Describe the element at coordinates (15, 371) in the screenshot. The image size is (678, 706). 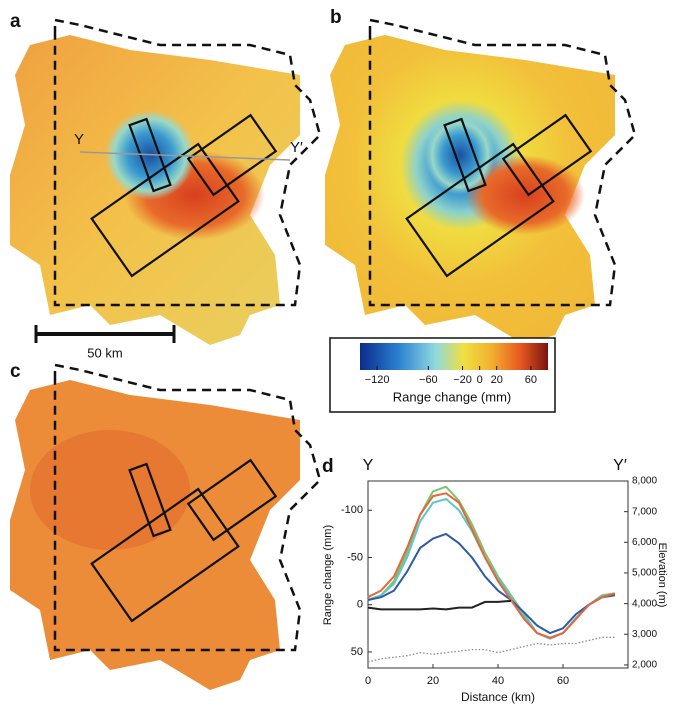
I see `panel-label: c` at that location.